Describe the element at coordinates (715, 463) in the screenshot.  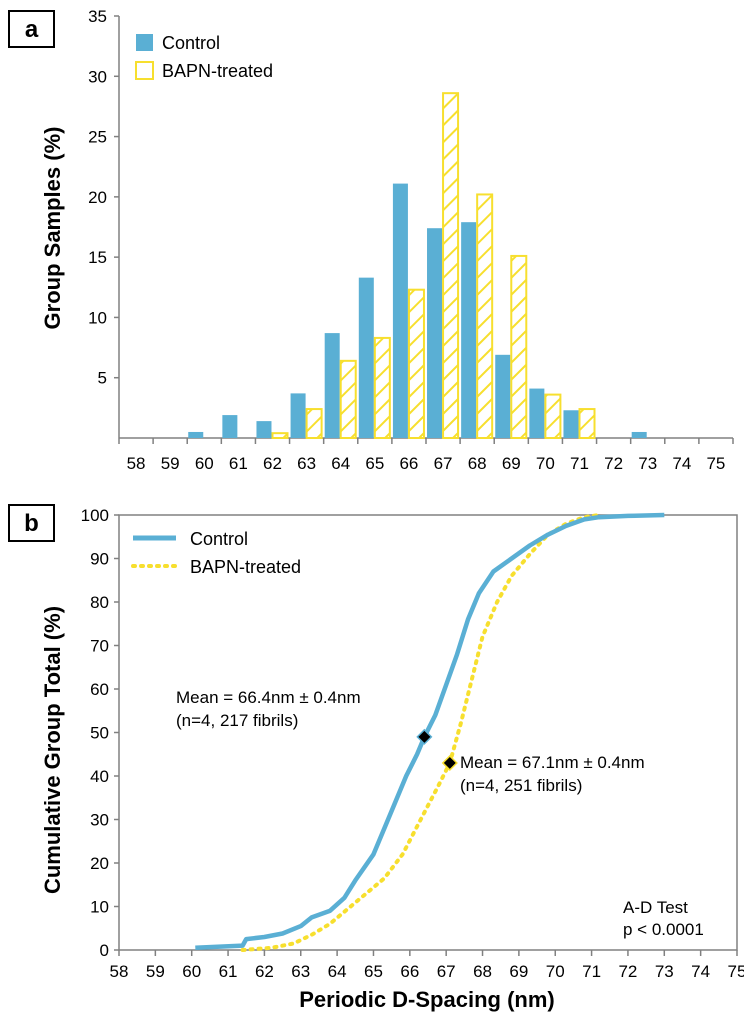
I see `x-tick-label: 75` at that location.